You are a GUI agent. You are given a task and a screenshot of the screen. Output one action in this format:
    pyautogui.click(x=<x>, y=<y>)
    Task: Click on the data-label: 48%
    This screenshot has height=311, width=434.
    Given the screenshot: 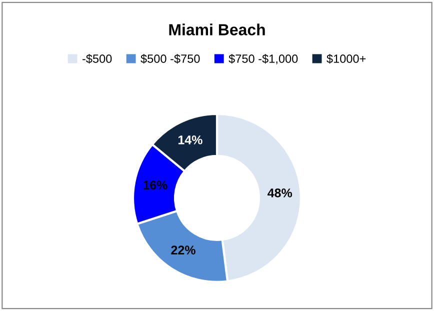 What is the action you would take?
    pyautogui.click(x=280, y=193)
    